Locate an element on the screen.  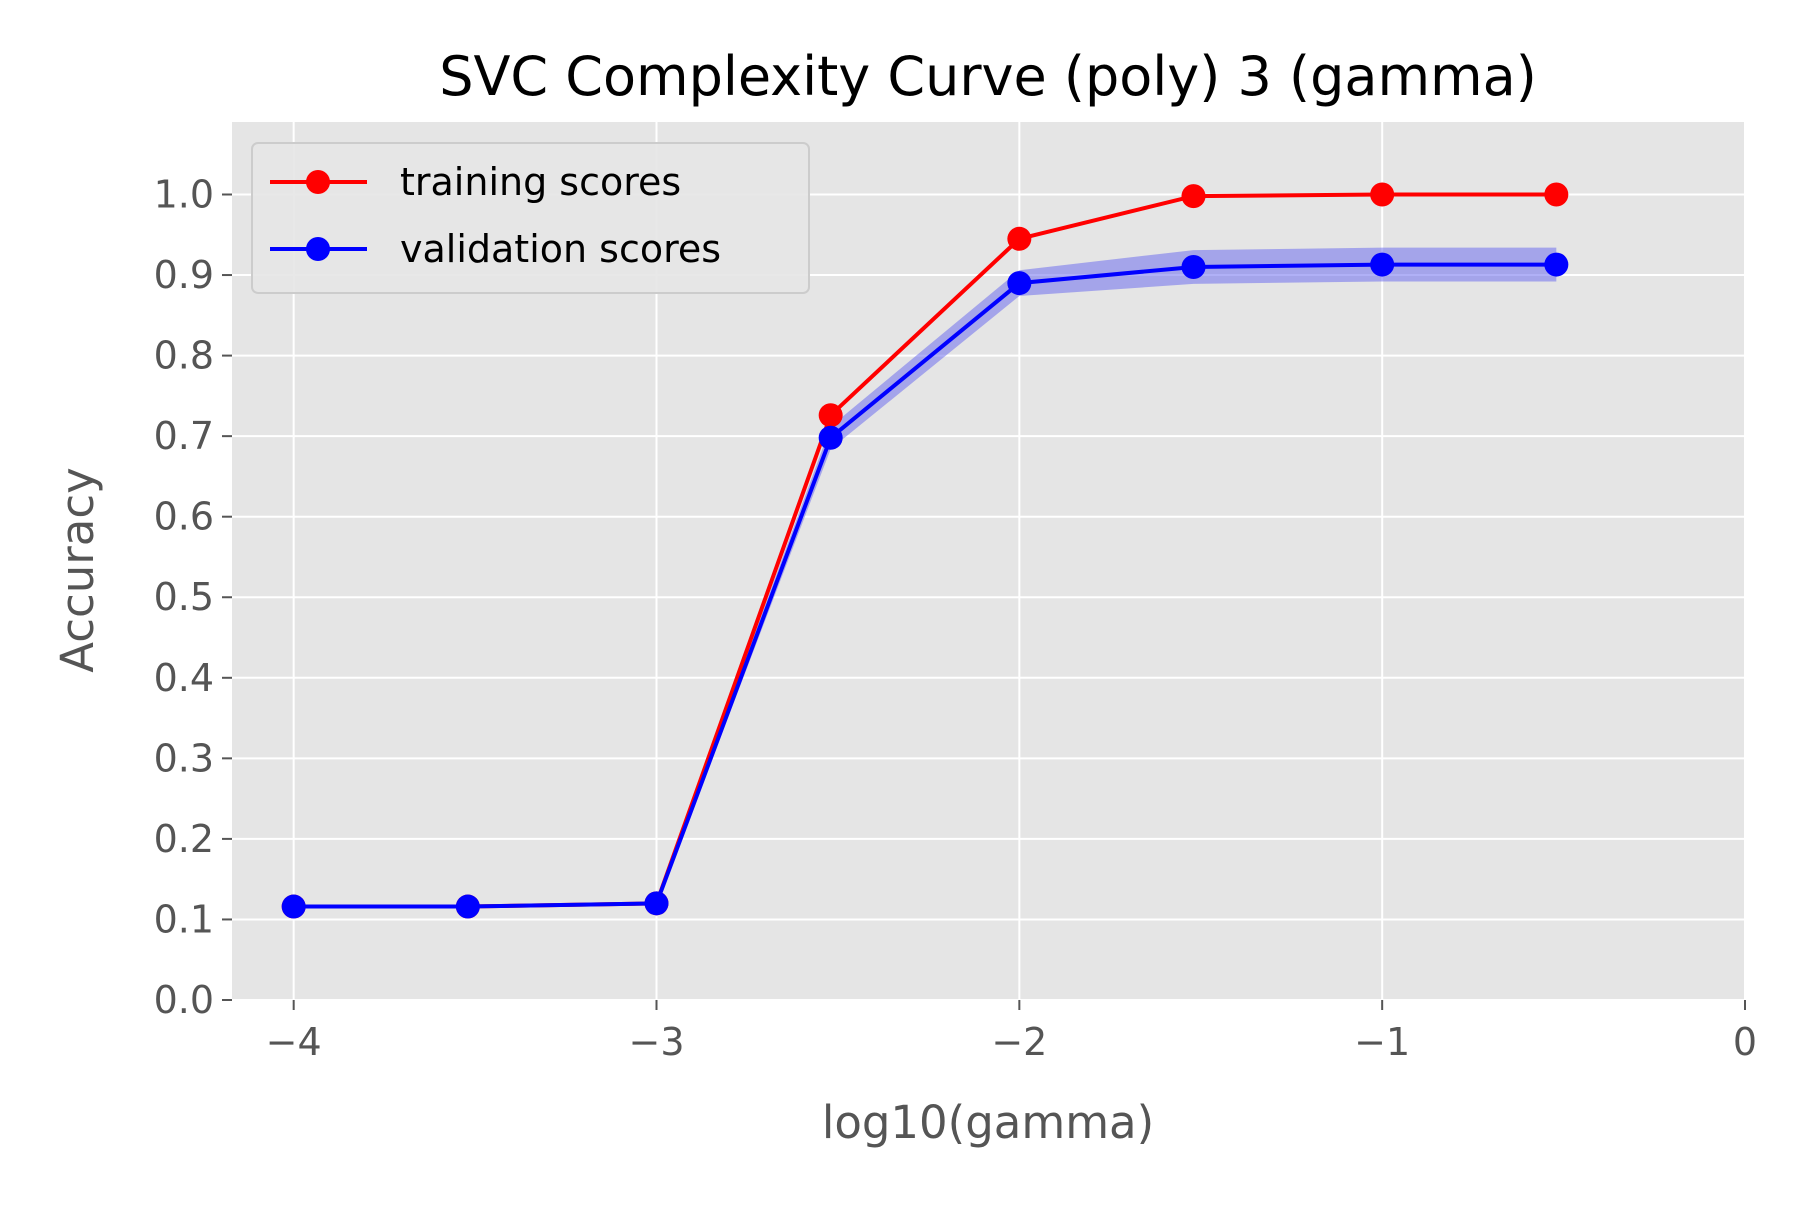
y-tick-label: 0.6 is located at coordinates (184, 517).